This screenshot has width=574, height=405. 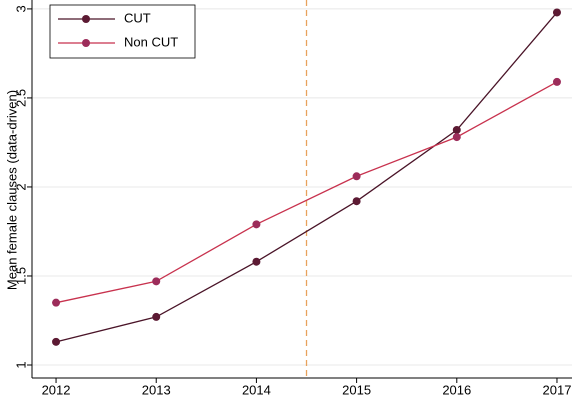 I want to click on y-tick-label: 3, so click(x=20, y=8).